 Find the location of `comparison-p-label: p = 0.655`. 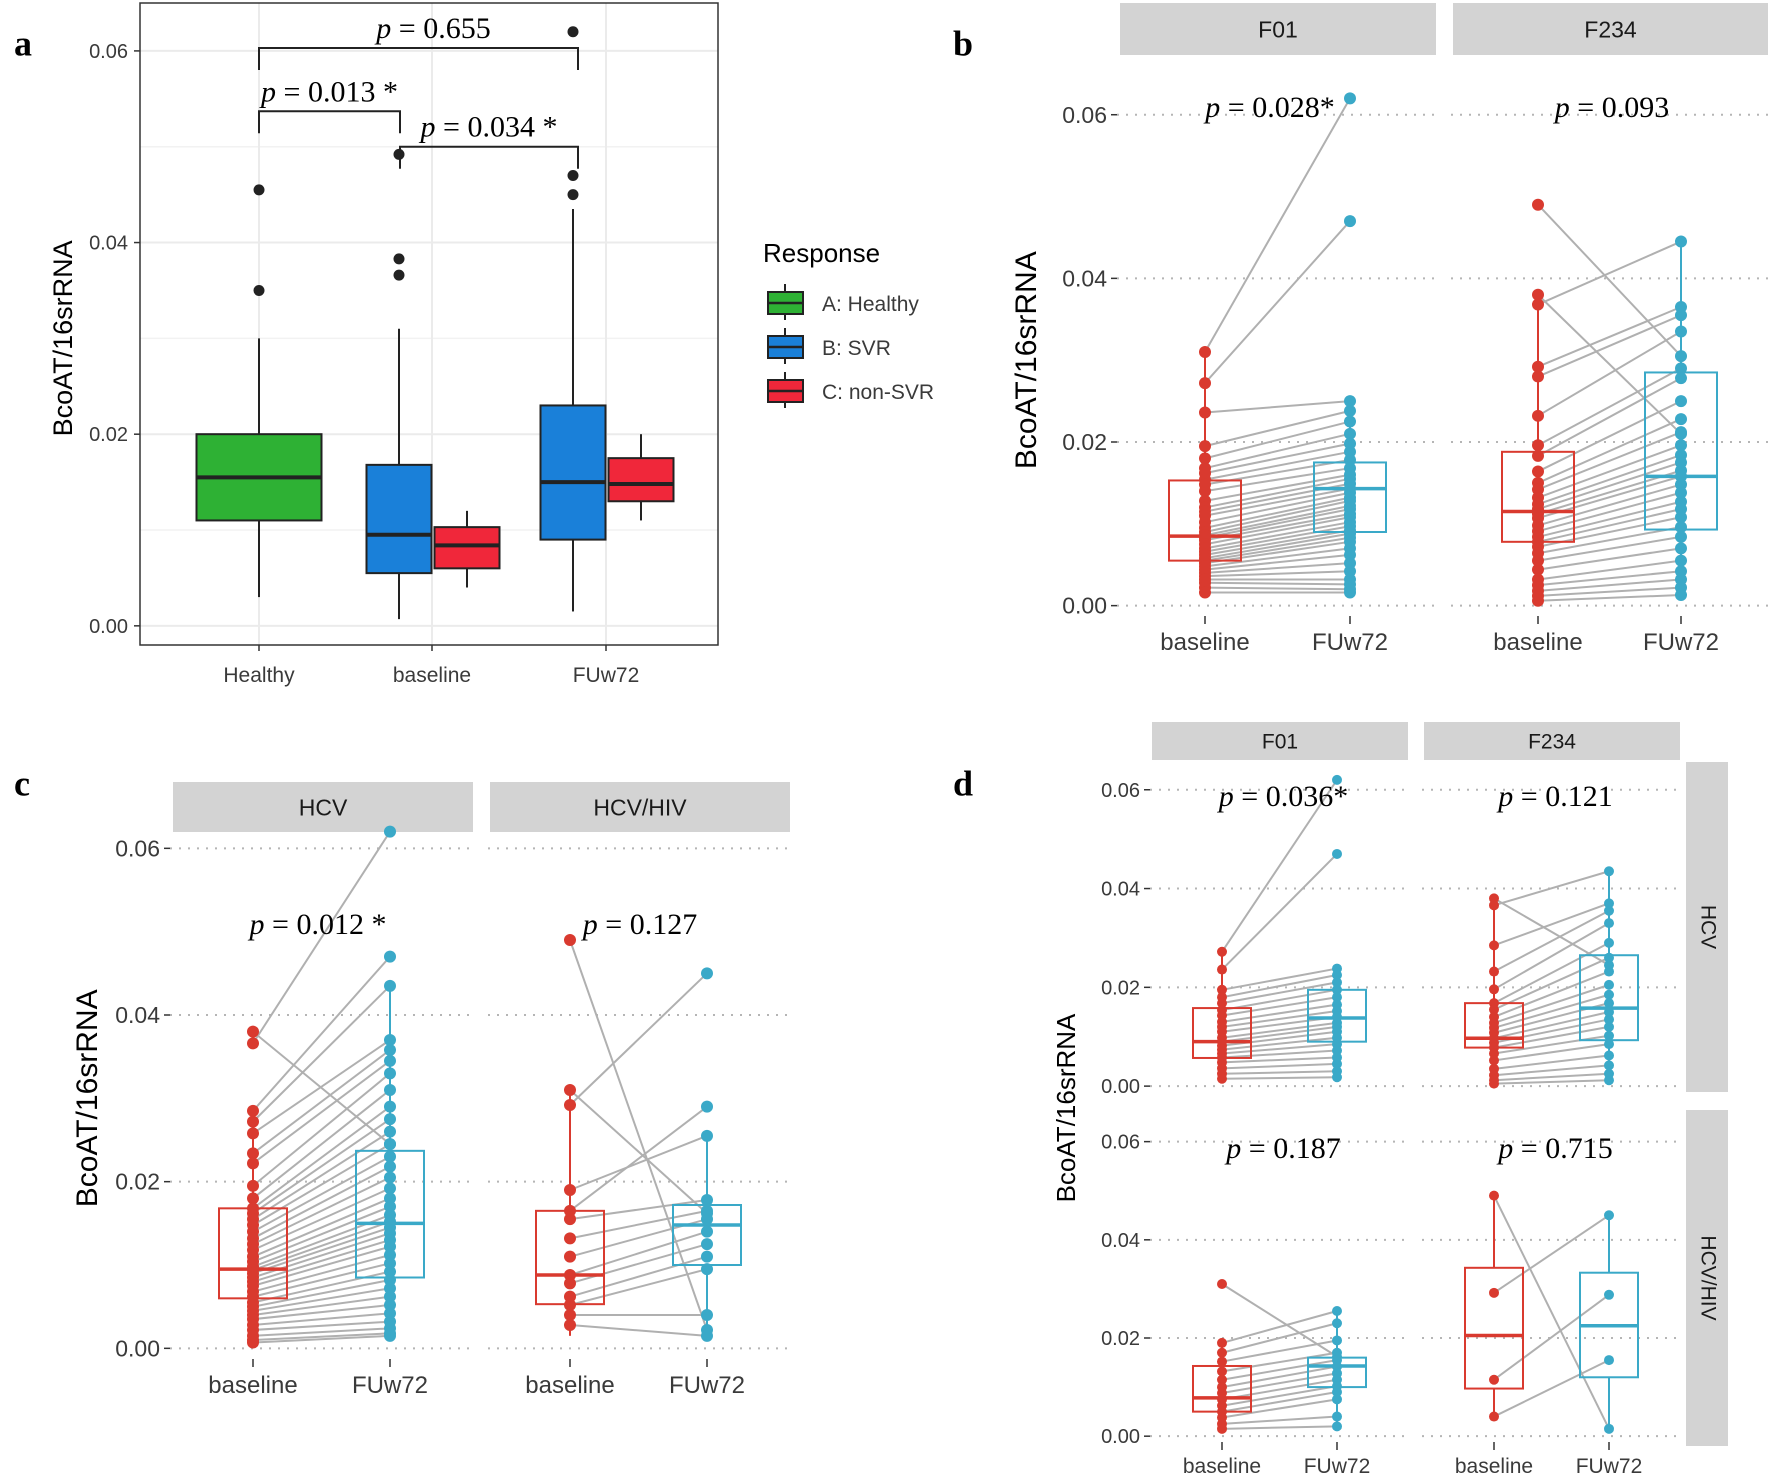

comparison-p-label: p = 0.655 is located at coordinates (432, 28).